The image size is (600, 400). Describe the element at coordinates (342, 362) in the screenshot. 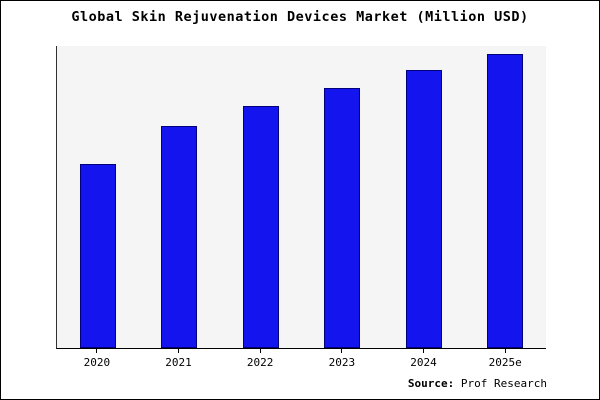

I see `x-tick-label: 2023` at that location.